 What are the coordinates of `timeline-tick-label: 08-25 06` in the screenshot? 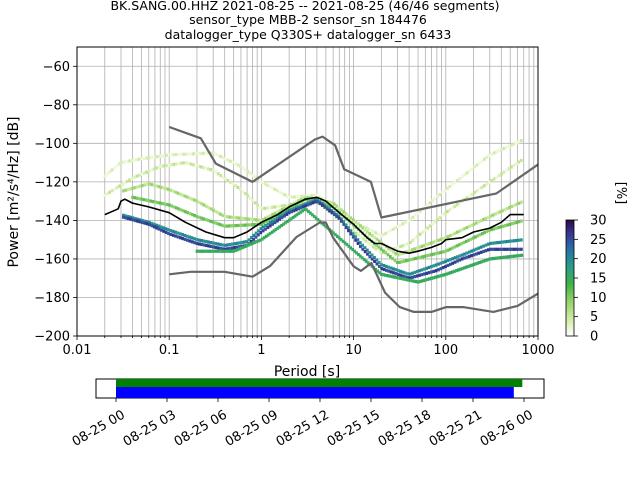 It's located at (201, 429).